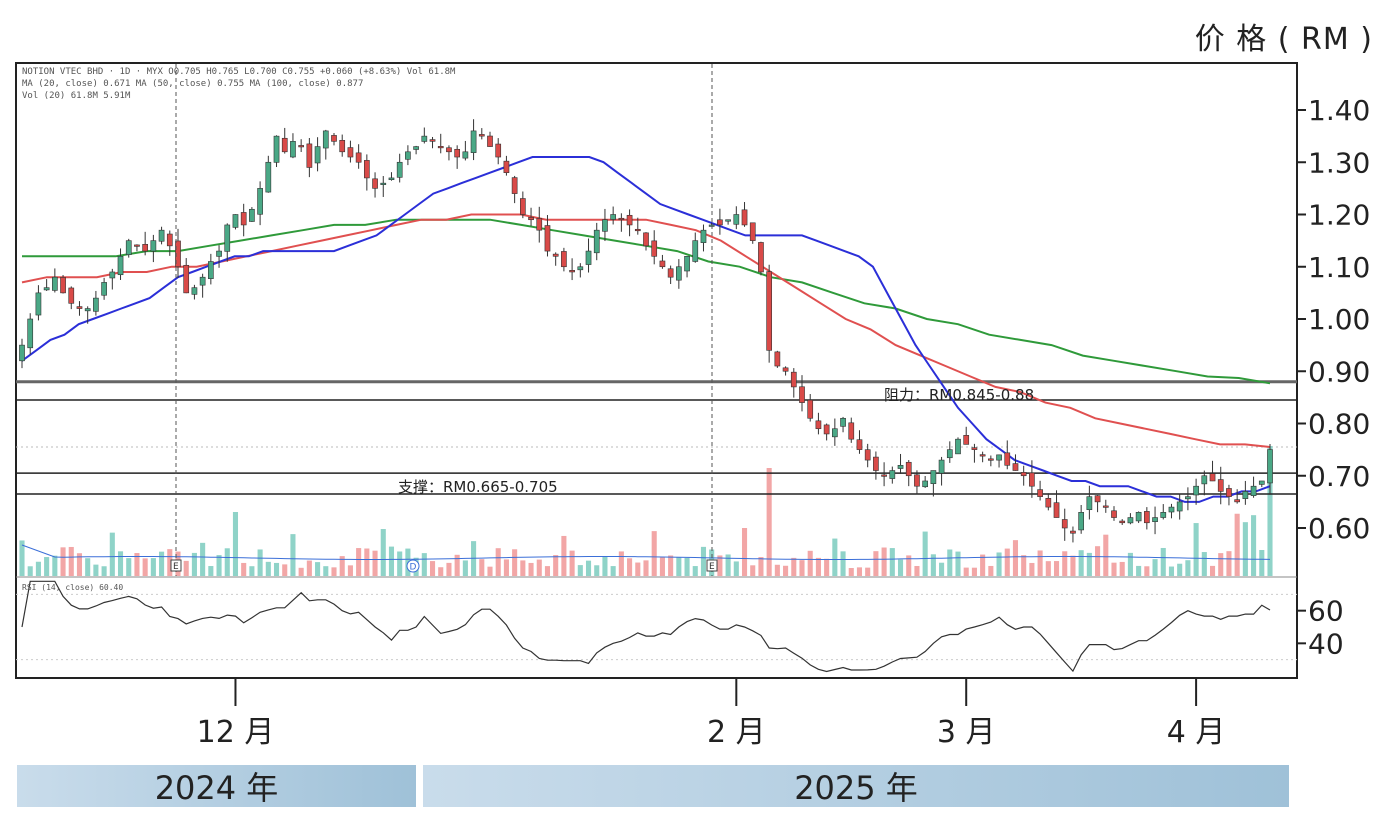 The height and width of the screenshot is (819, 1399). Describe the element at coordinates (1339, 110) in the screenshot. I see `y-tick-label: 1.40` at that location.